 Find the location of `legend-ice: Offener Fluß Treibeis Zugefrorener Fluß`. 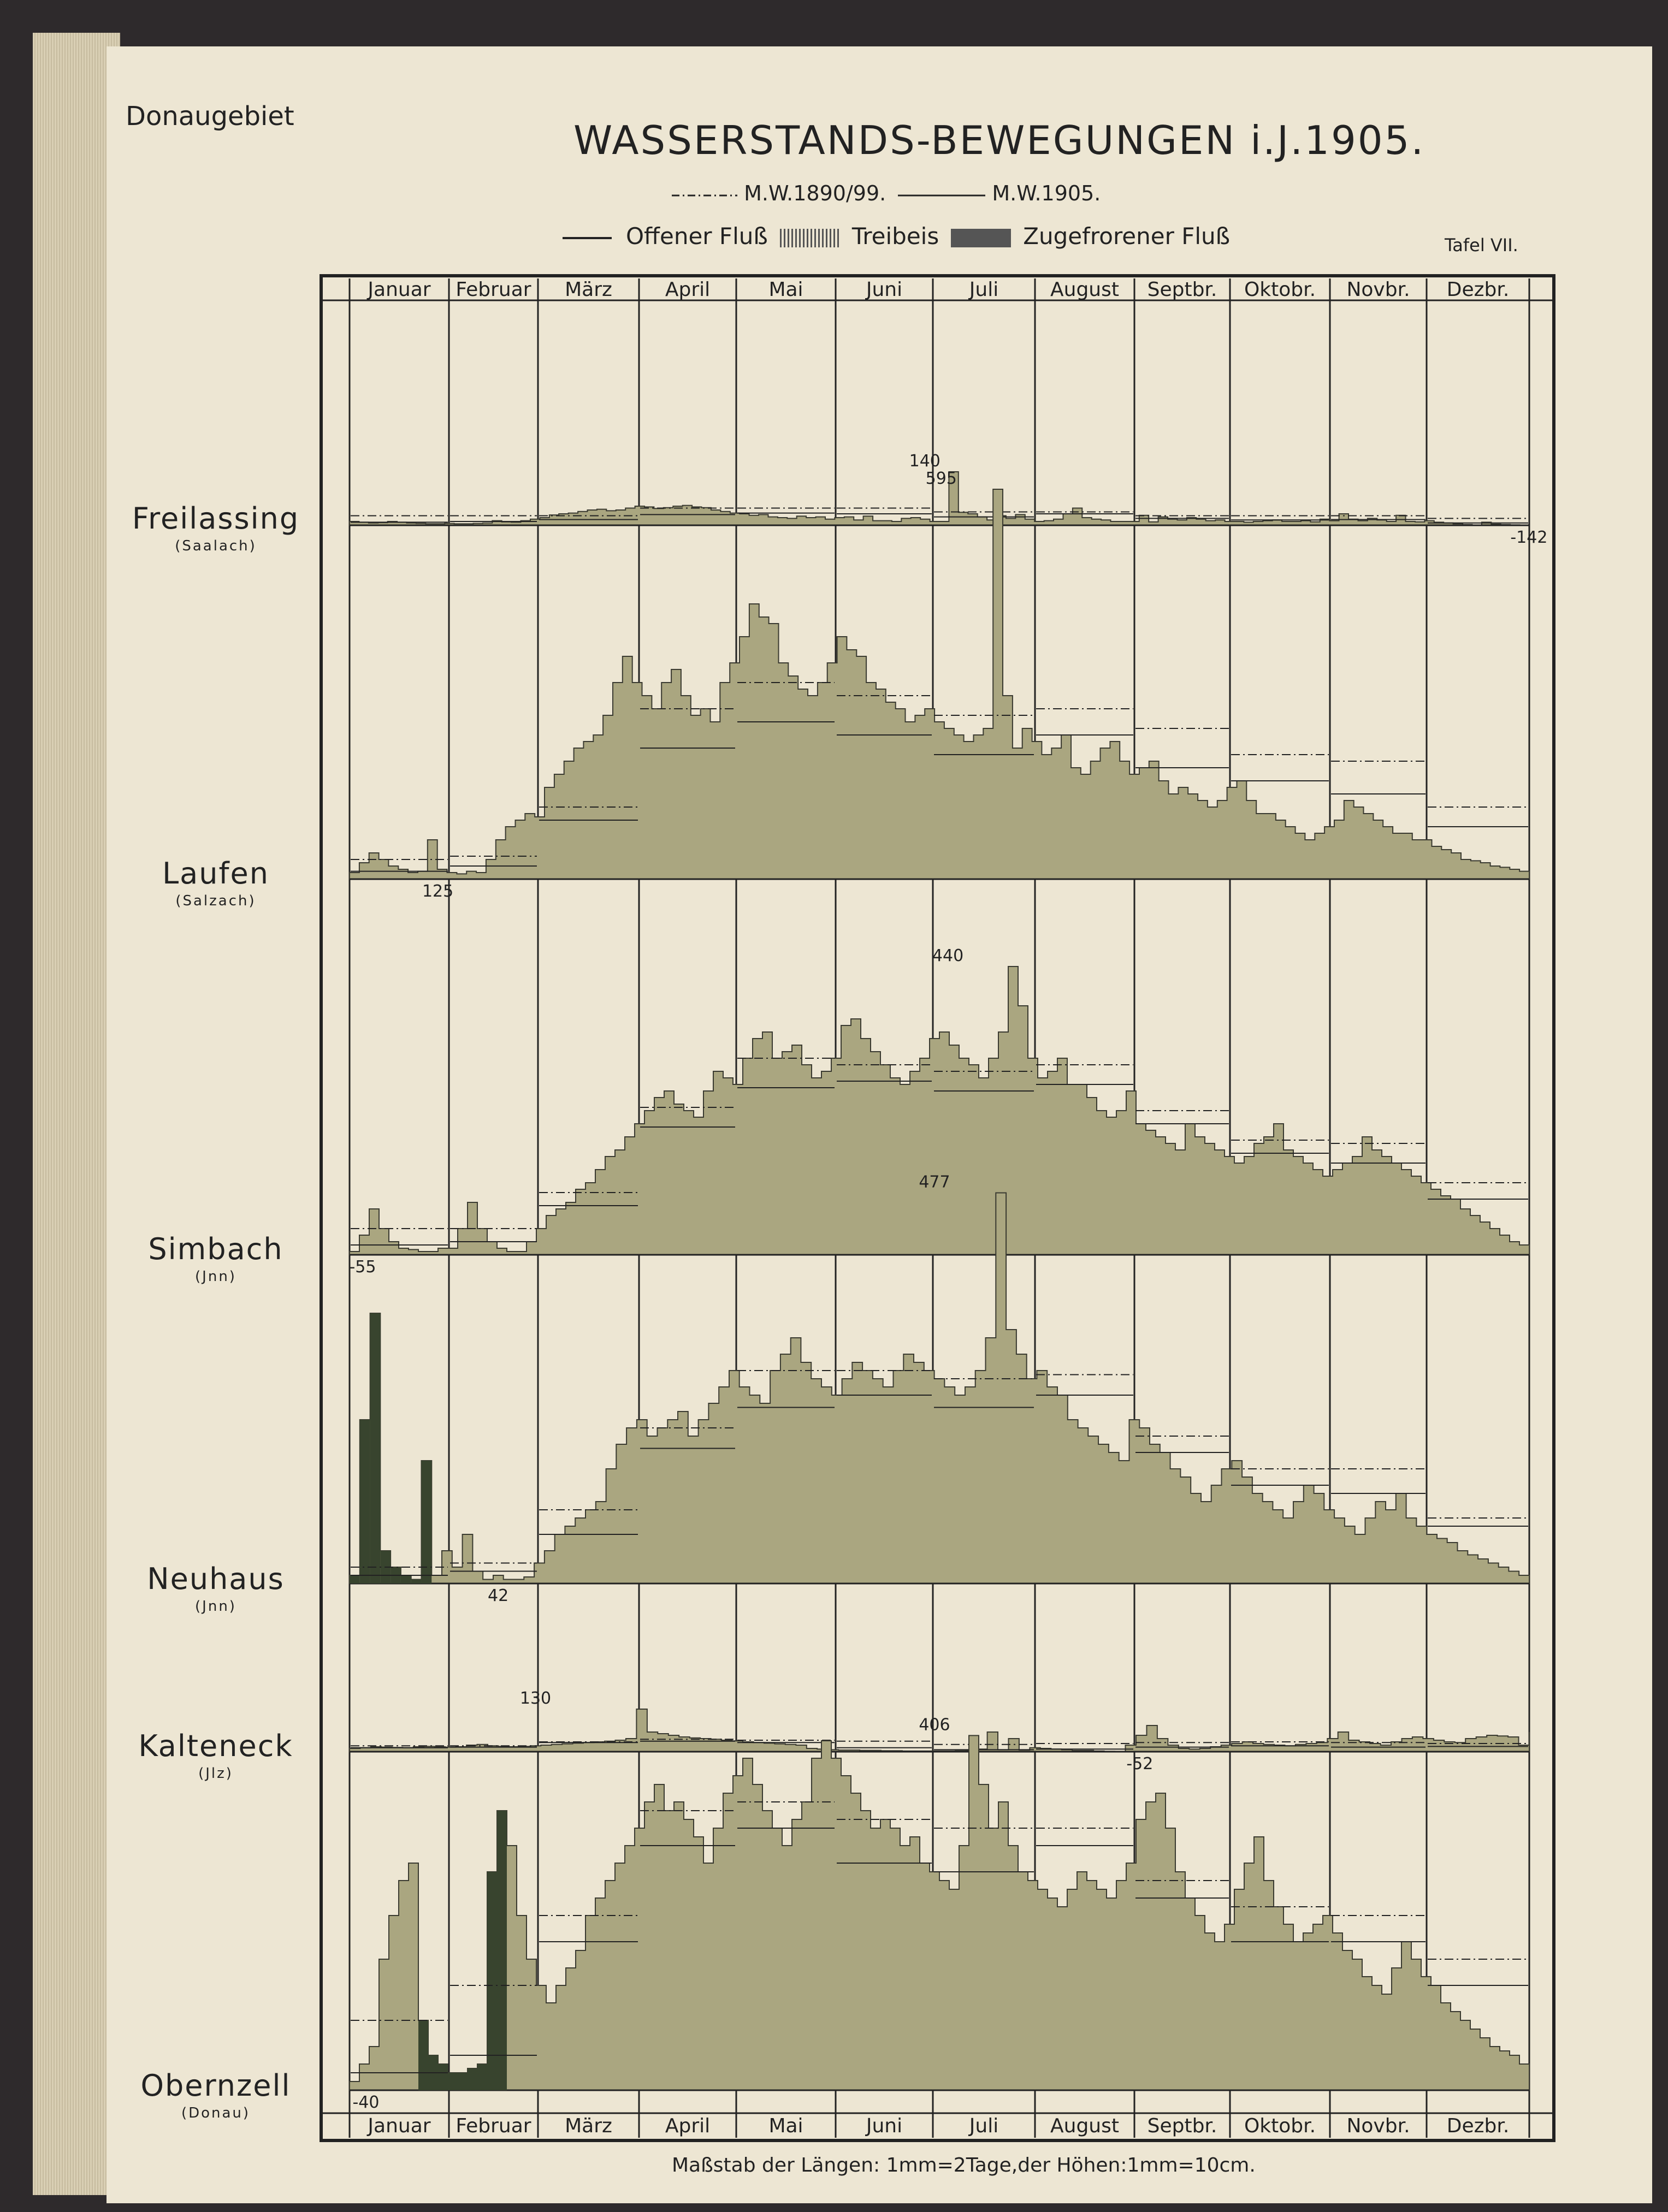

legend-ice: Offener Fluß Treibeis Zugefrorener Fluß is located at coordinates (896, 236).